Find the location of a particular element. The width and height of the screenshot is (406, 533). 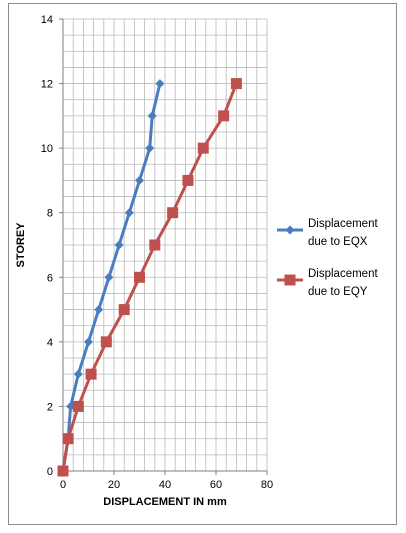

legend-item-1: Displacement due to EQX is located at coordinates (327, 233).